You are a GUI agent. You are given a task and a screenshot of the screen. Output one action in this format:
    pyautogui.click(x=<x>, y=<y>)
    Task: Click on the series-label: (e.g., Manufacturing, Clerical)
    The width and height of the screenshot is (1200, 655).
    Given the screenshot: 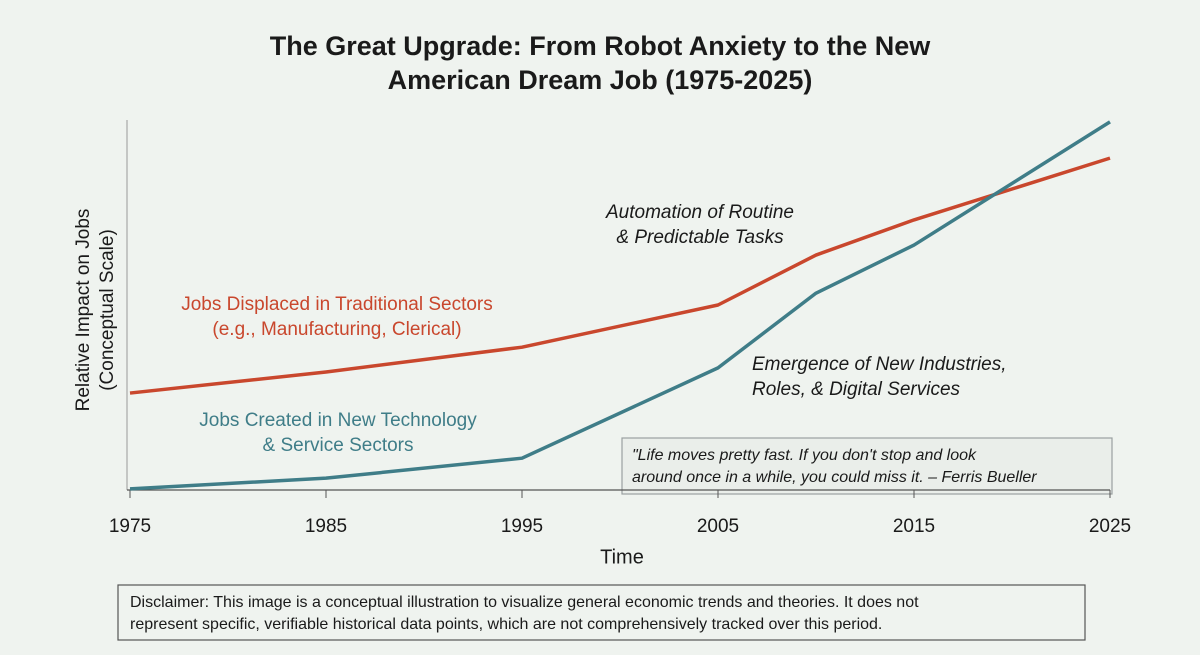 What is the action you would take?
    pyautogui.click(x=336, y=329)
    